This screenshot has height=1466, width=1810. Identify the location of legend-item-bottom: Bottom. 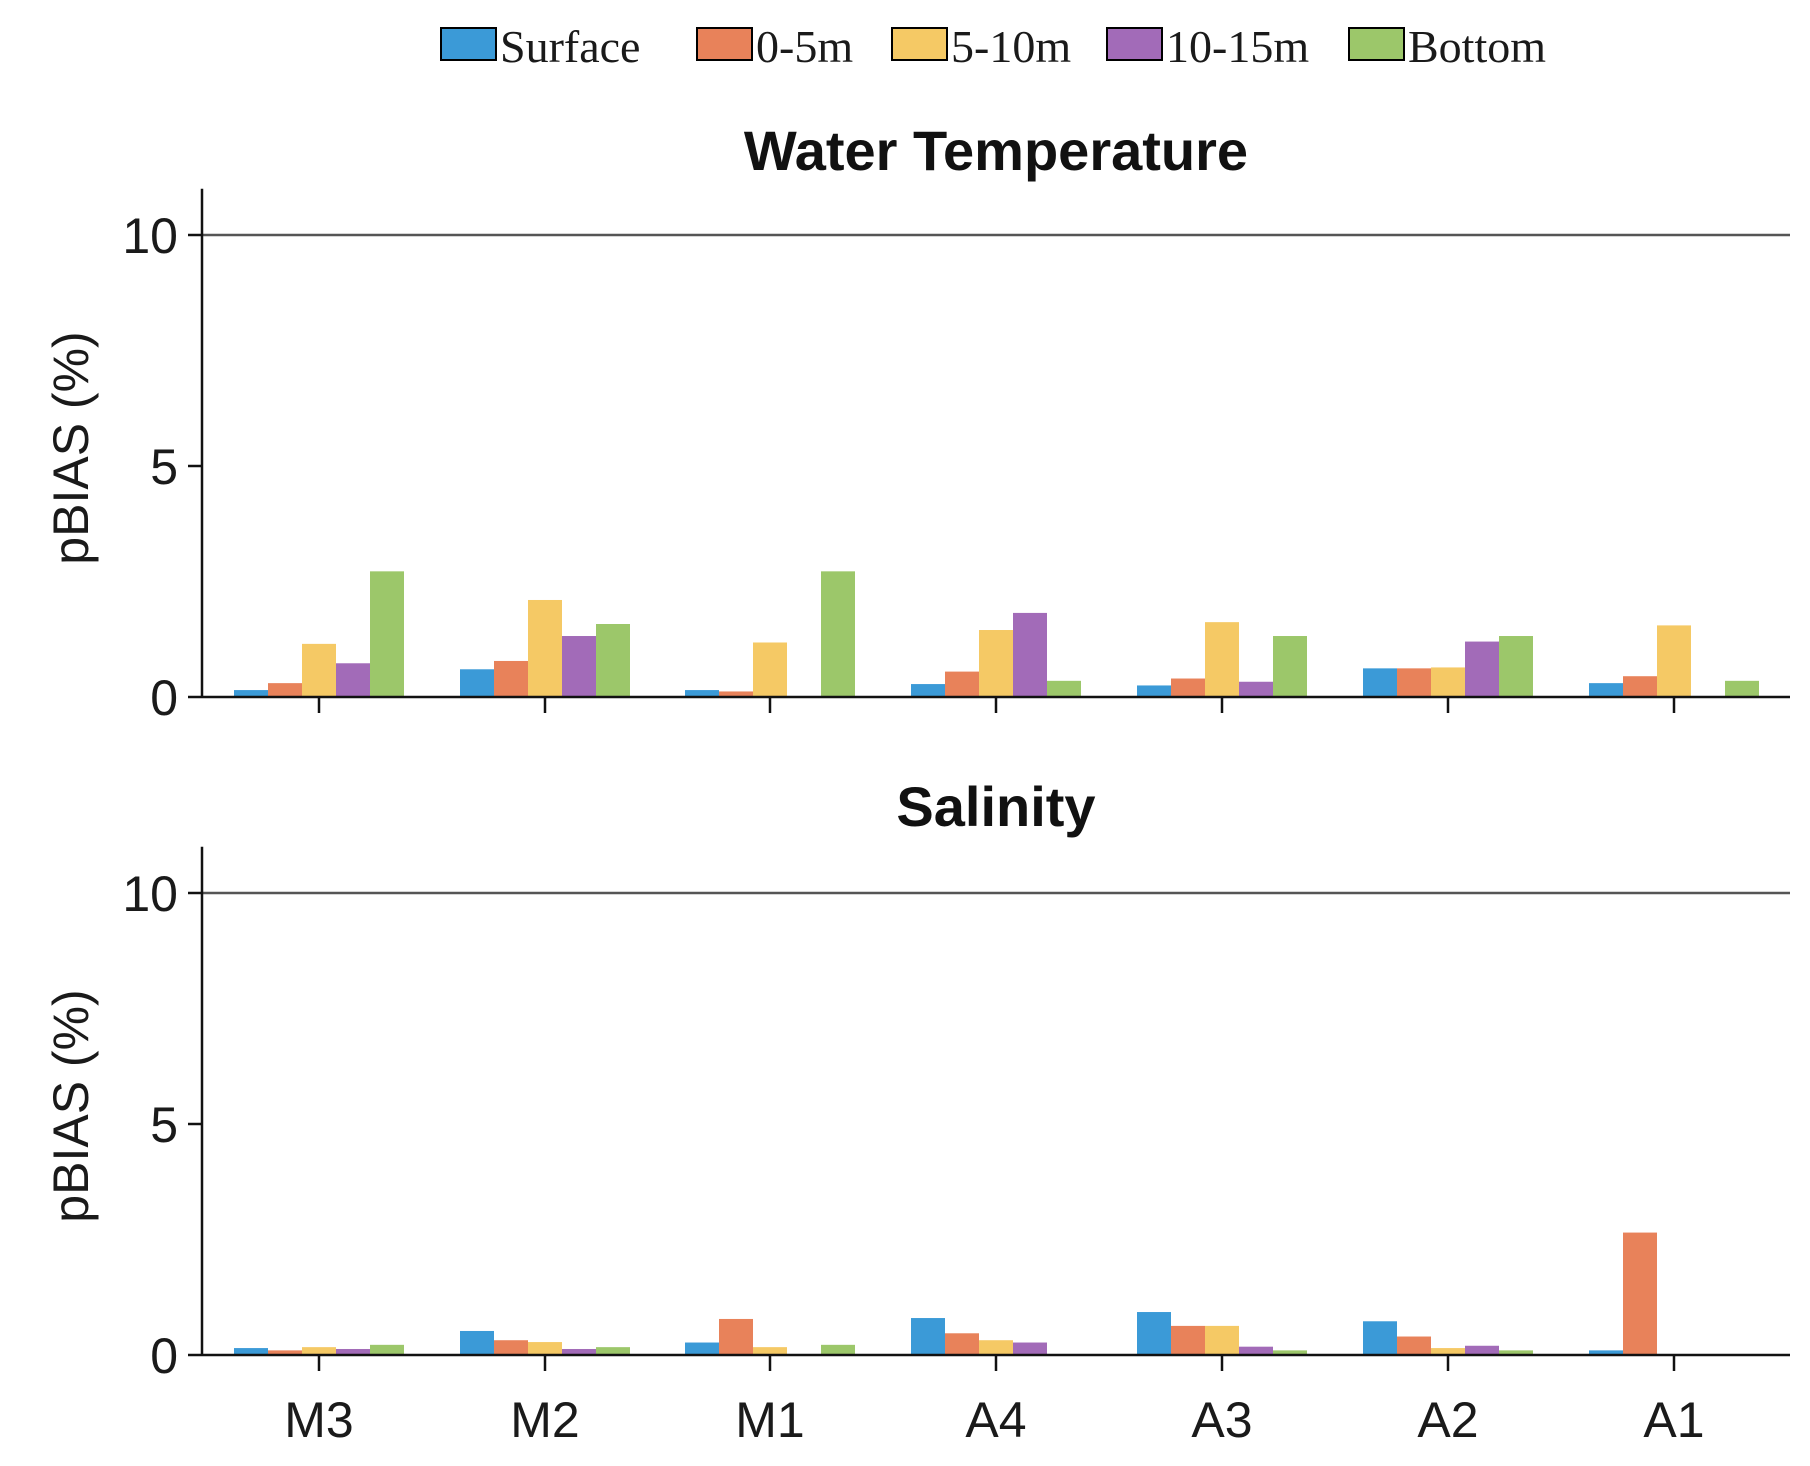
(1447, 46).